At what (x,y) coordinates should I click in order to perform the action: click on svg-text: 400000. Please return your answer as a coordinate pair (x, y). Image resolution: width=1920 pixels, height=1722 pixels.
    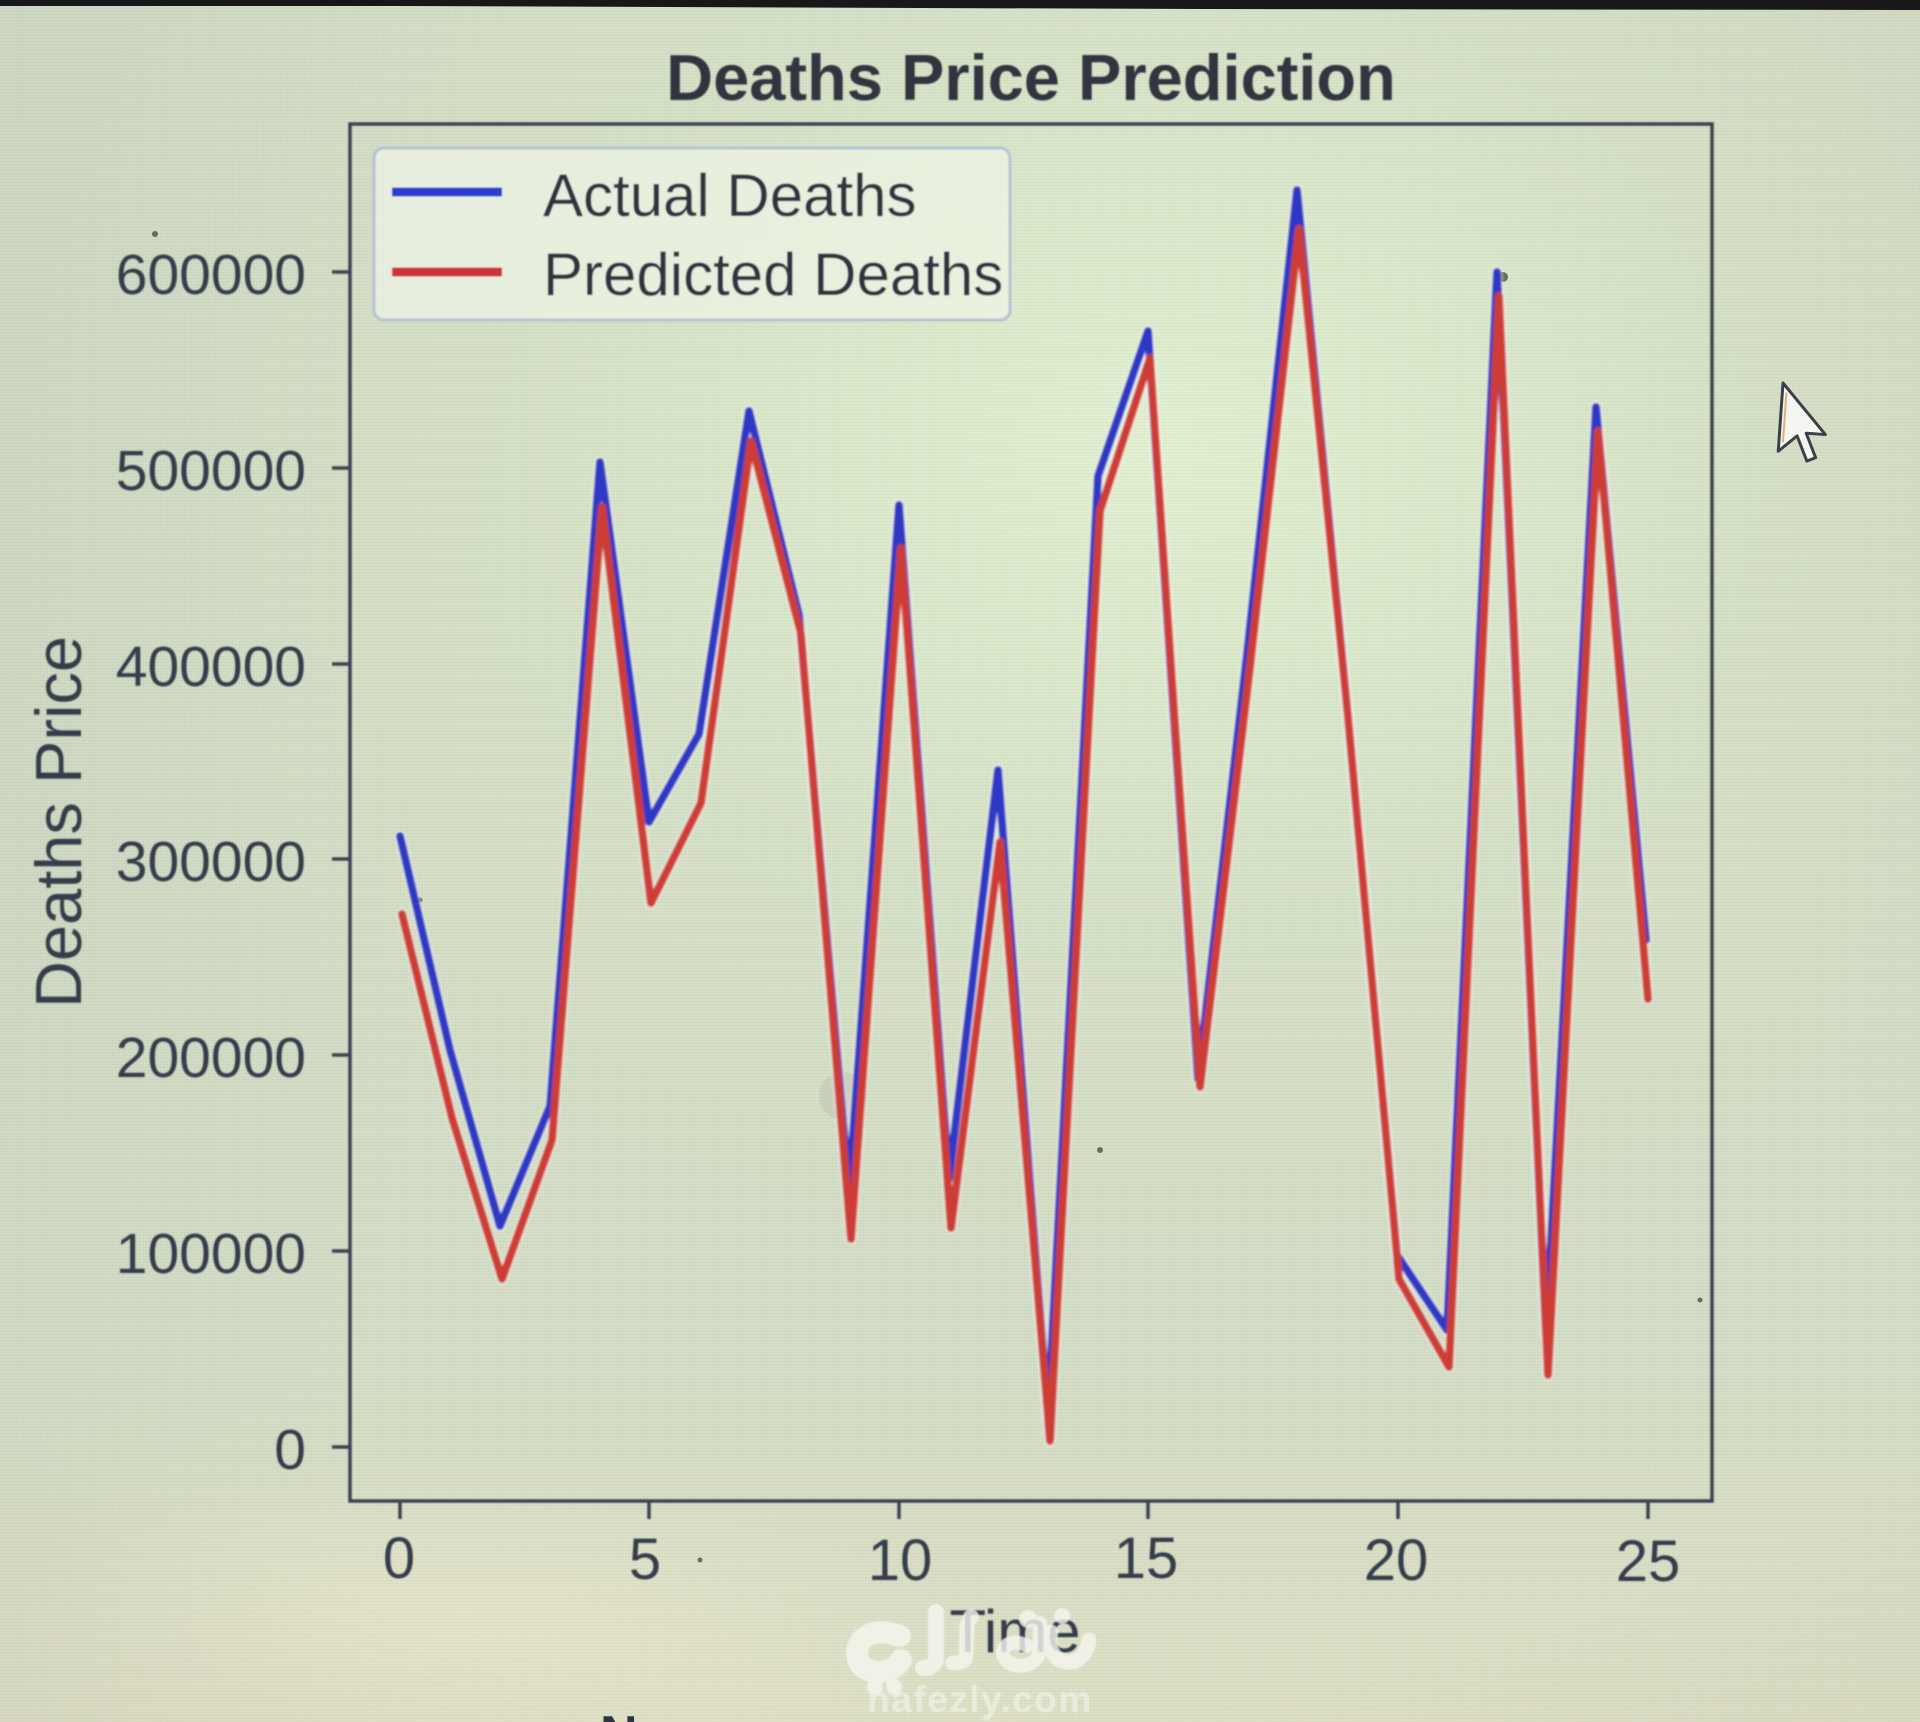
    Looking at the image, I should click on (211, 667).